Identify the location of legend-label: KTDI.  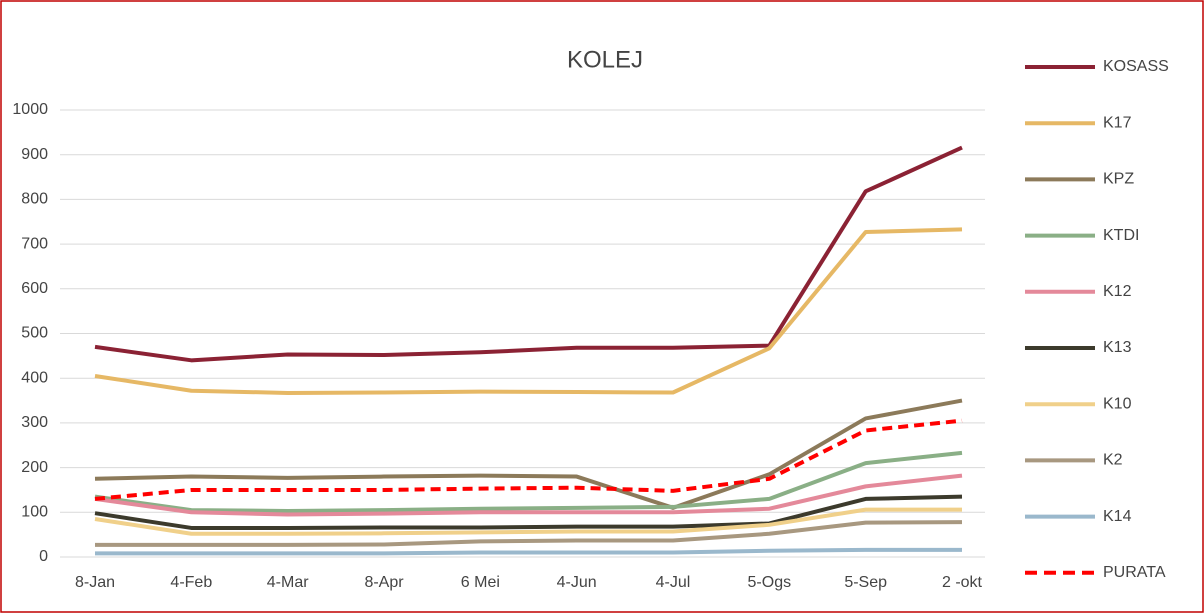
(1121, 235).